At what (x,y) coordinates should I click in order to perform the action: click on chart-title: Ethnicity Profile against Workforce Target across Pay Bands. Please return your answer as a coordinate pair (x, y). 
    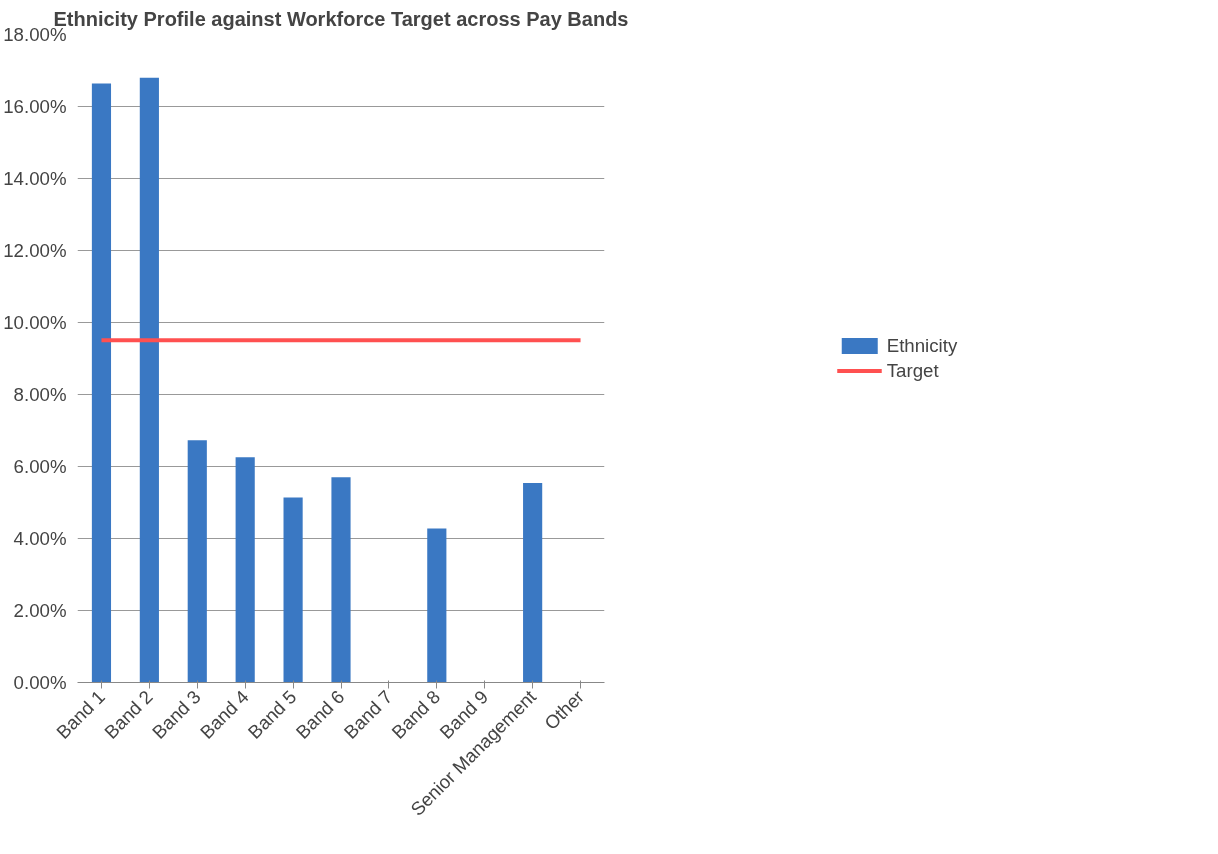
    Looking at the image, I should click on (341, 18).